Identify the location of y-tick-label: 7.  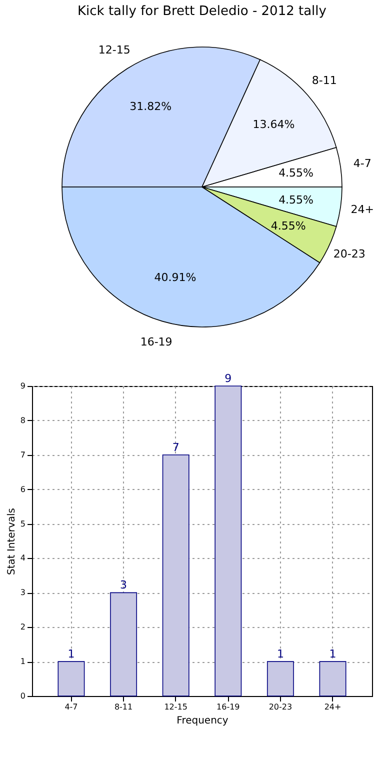
(23, 455).